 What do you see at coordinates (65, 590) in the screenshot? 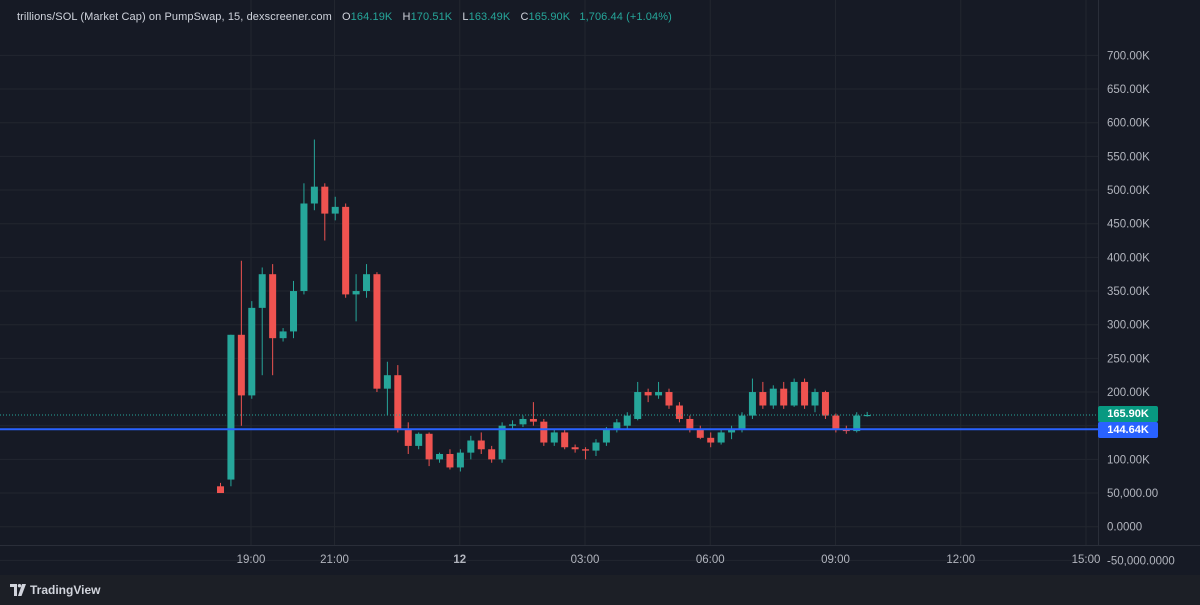
I see `tradingview-brand-text: TradingView` at bounding box center [65, 590].